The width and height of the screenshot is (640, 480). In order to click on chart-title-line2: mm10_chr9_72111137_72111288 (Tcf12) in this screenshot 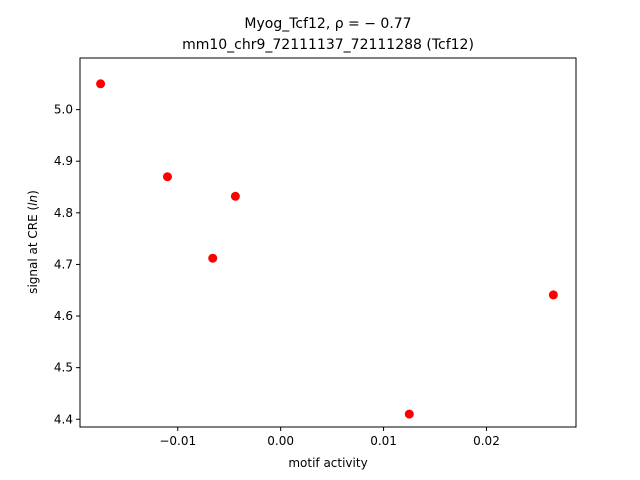, I will do `click(328, 45)`.